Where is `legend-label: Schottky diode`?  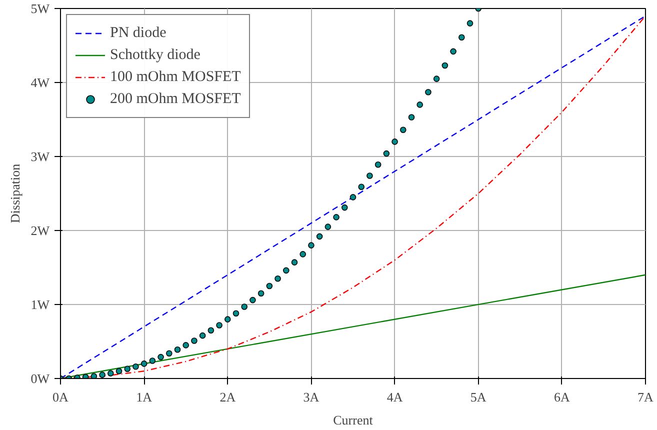 legend-label: Schottky diode is located at coordinates (155, 55).